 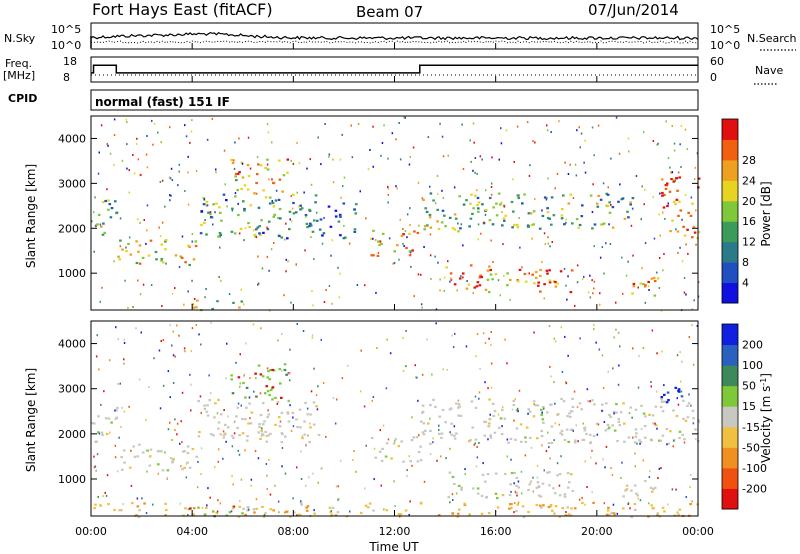 I want to click on date-title: 07/Jun/2014, so click(x=633, y=10).